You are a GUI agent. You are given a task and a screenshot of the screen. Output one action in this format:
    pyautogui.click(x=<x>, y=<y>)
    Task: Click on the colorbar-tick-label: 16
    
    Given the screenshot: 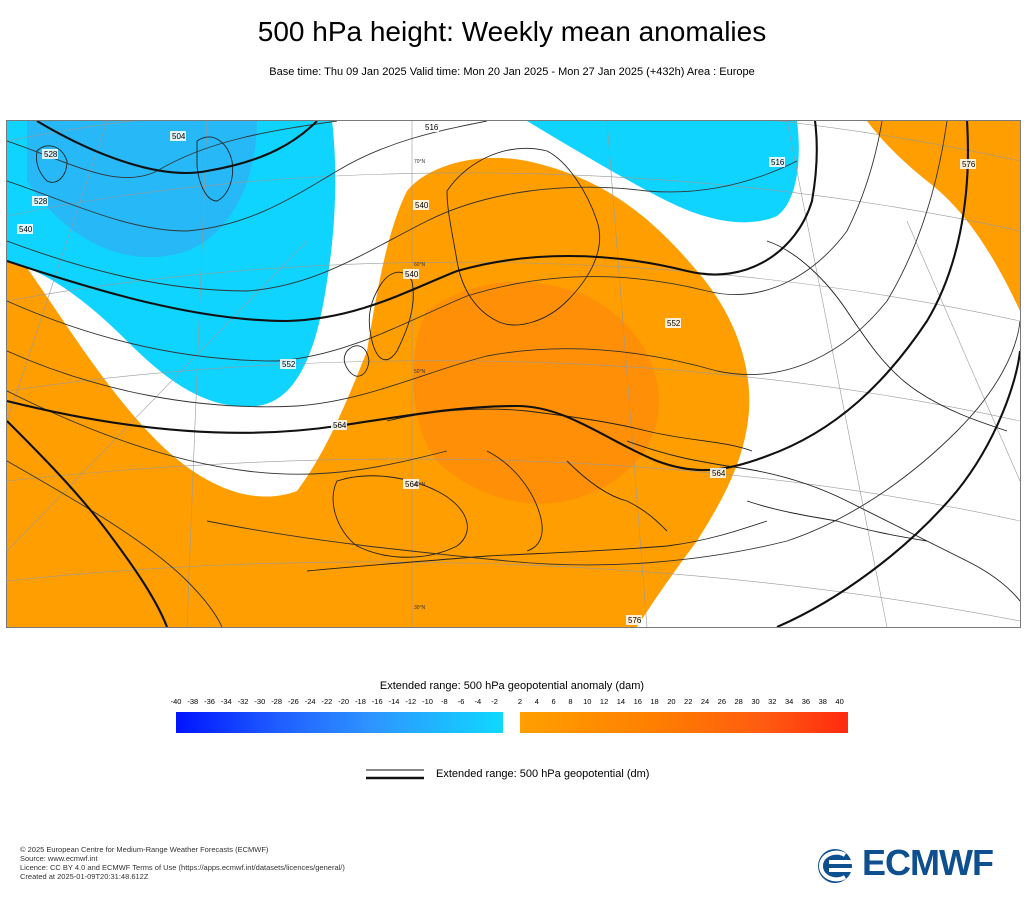 What is the action you would take?
    pyautogui.click(x=637, y=701)
    